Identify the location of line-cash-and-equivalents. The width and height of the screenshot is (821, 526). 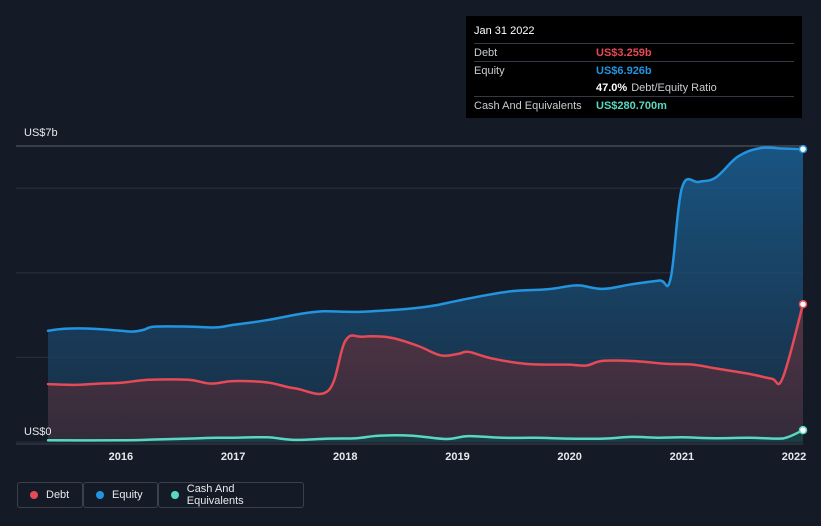
(425, 435).